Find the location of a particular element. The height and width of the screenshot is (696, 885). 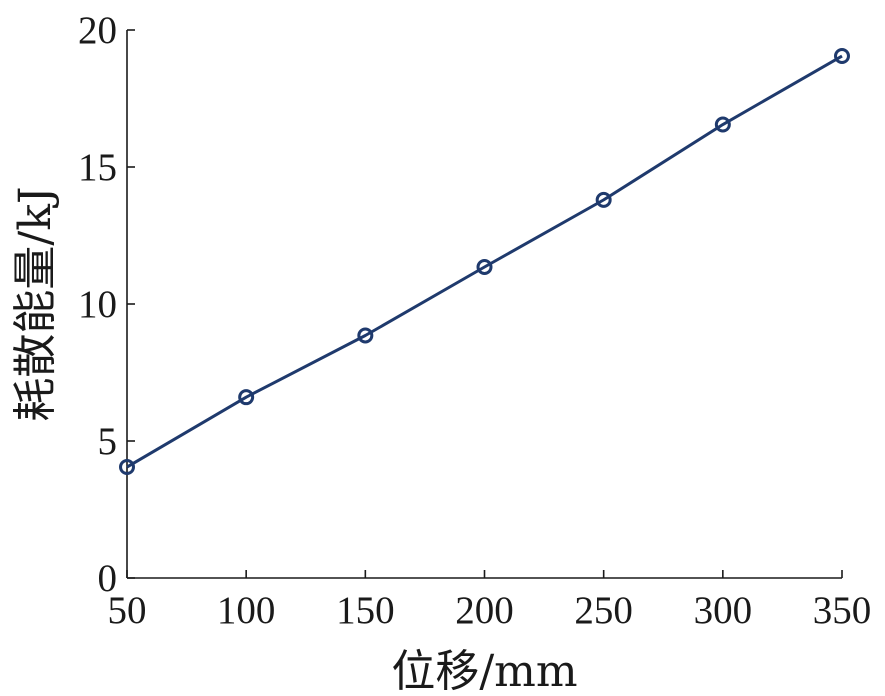

x-tick-label: 150 is located at coordinates (365, 610).